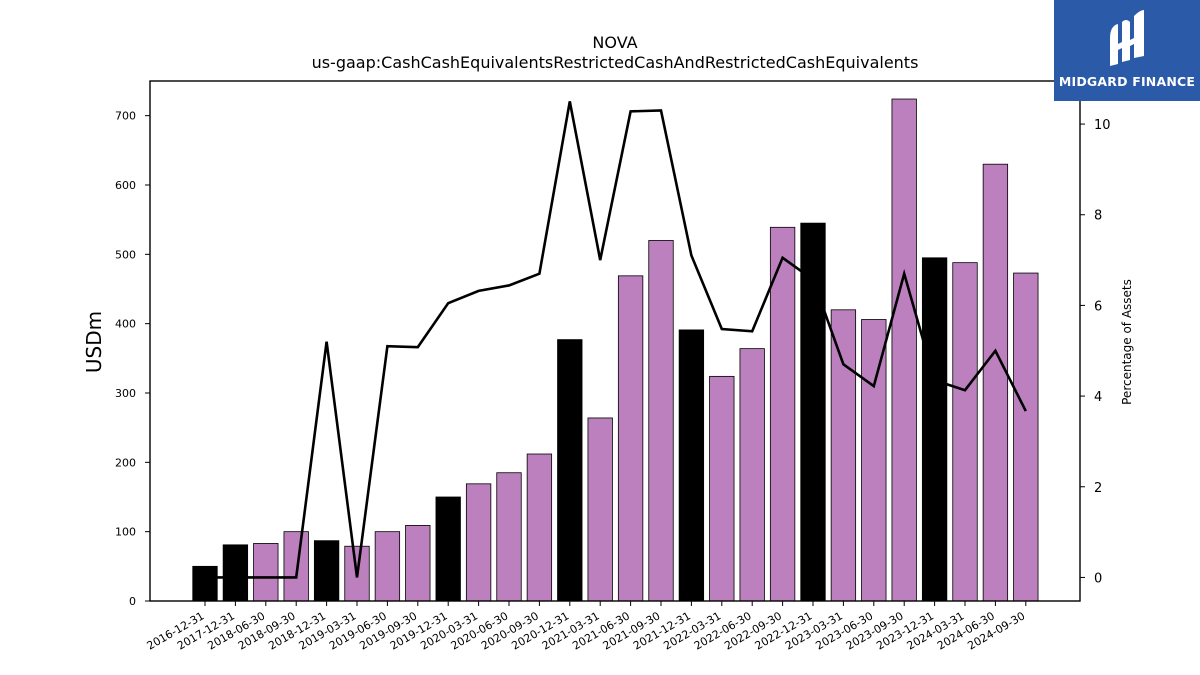 This screenshot has height=675, width=1200. I want to click on y-tick-label: 600, so click(125, 185).